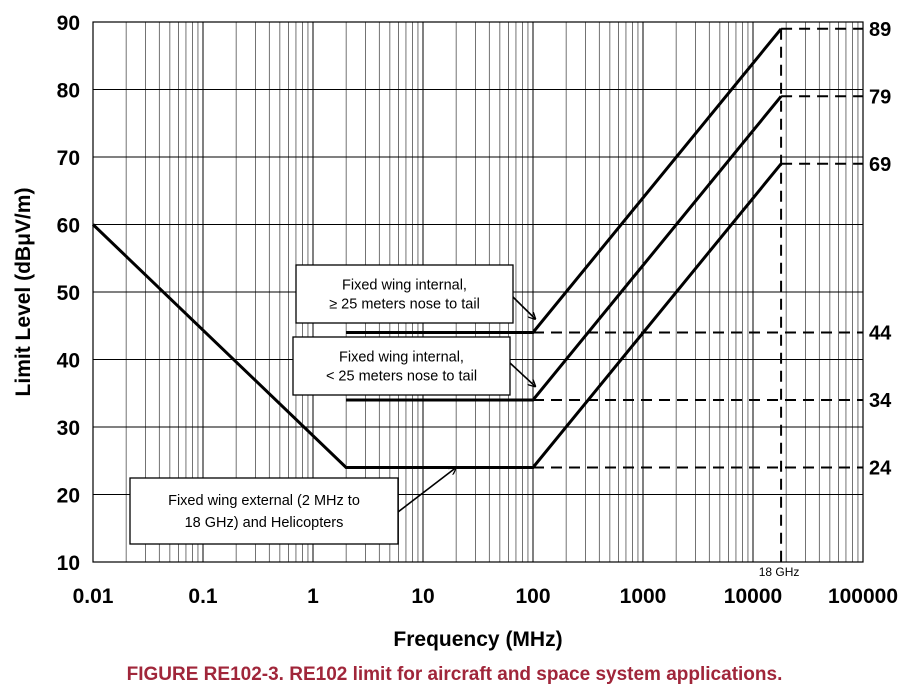  I want to click on y-tick-label: 30, so click(68, 428).